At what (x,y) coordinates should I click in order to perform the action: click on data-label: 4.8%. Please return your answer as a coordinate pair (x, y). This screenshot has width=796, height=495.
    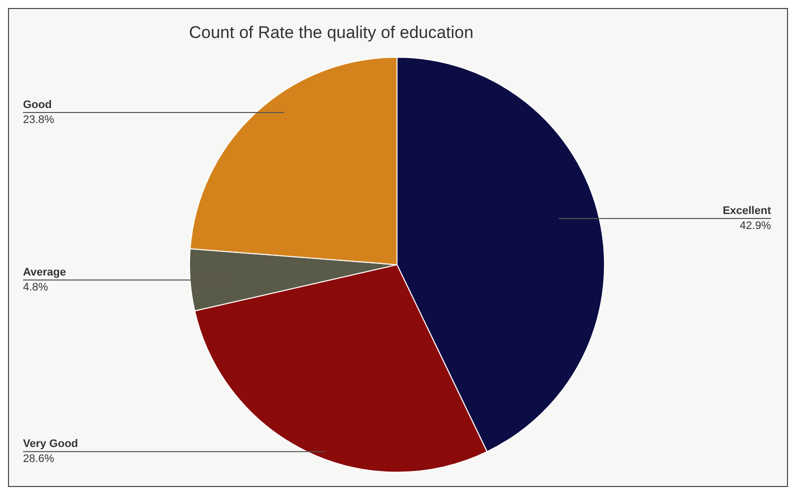
    Looking at the image, I should click on (35, 288).